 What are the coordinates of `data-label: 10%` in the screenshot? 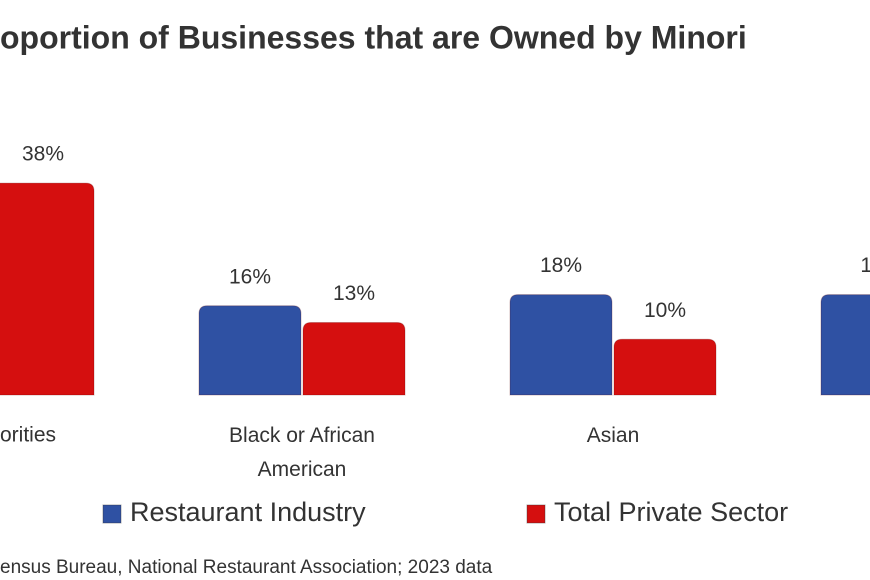 It's located at (665, 310).